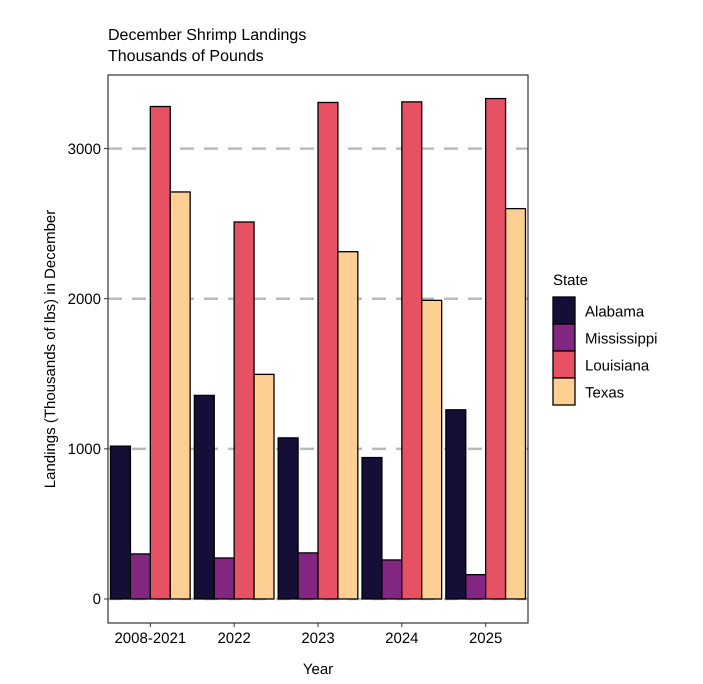 This screenshot has height=684, width=703. What do you see at coordinates (84, 449) in the screenshot?
I see `y-tick-label: 1000` at bounding box center [84, 449].